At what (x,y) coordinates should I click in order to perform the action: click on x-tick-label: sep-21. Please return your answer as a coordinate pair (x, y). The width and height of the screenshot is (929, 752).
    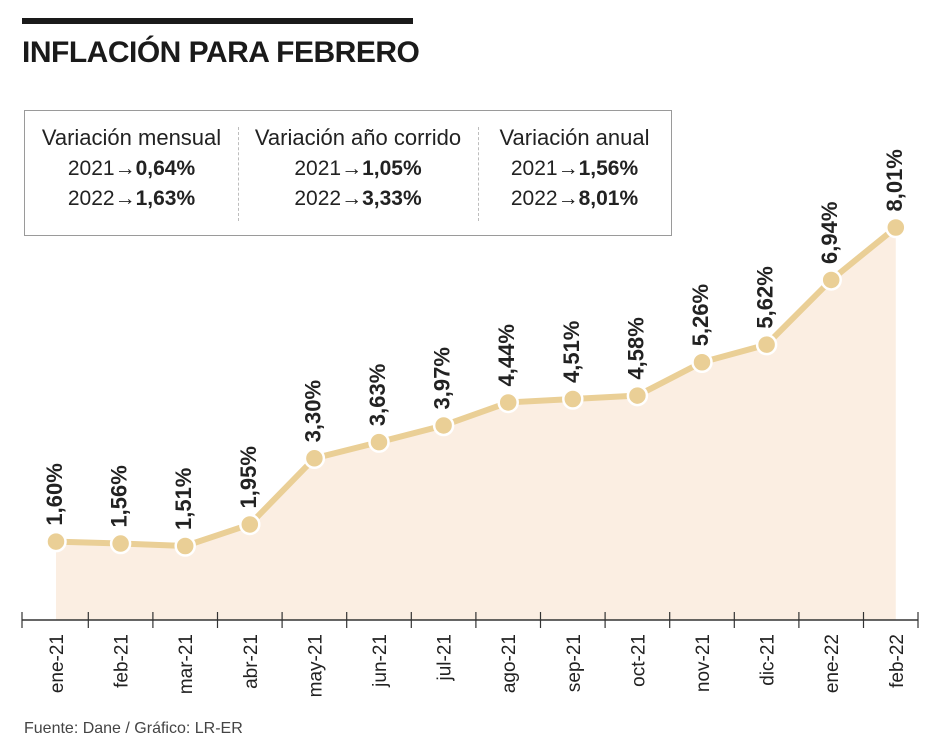
    Looking at the image, I should click on (574, 663).